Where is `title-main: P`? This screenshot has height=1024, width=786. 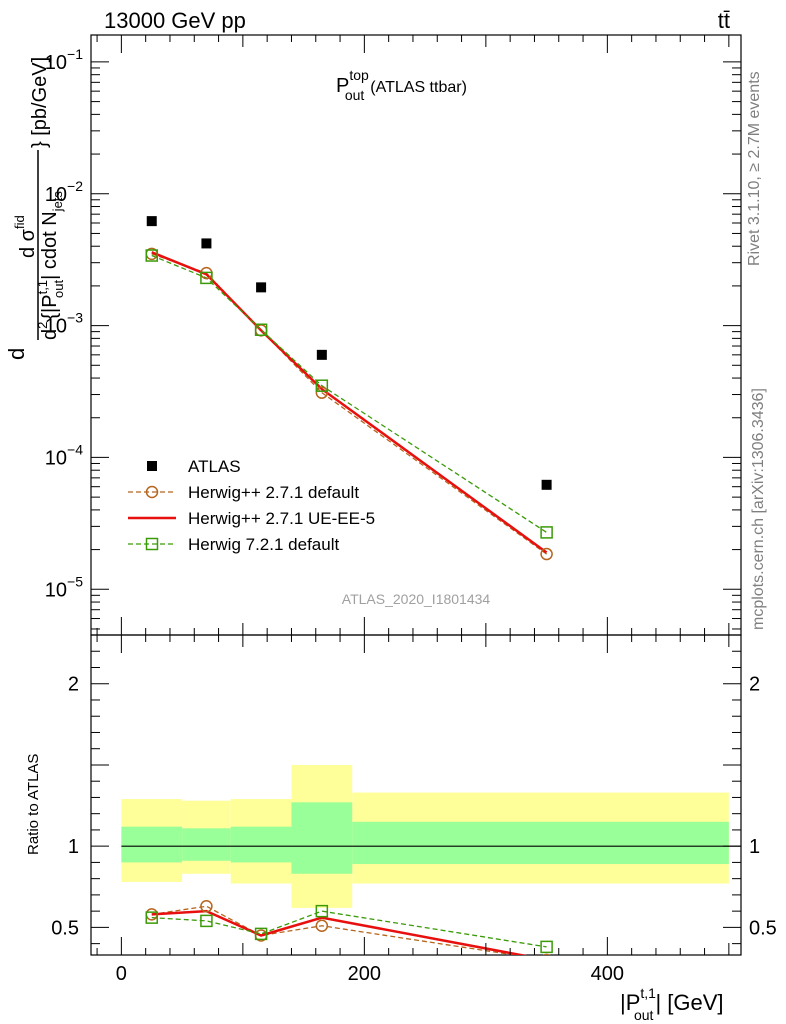 title-main: P is located at coordinates (342, 86).